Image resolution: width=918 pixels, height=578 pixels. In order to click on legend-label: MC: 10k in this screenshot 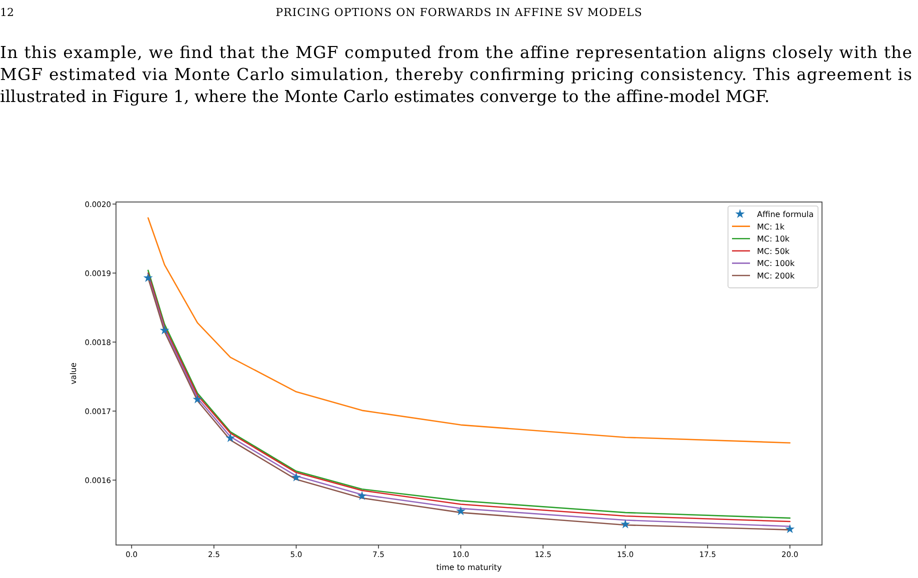, I will do `click(773, 239)`.